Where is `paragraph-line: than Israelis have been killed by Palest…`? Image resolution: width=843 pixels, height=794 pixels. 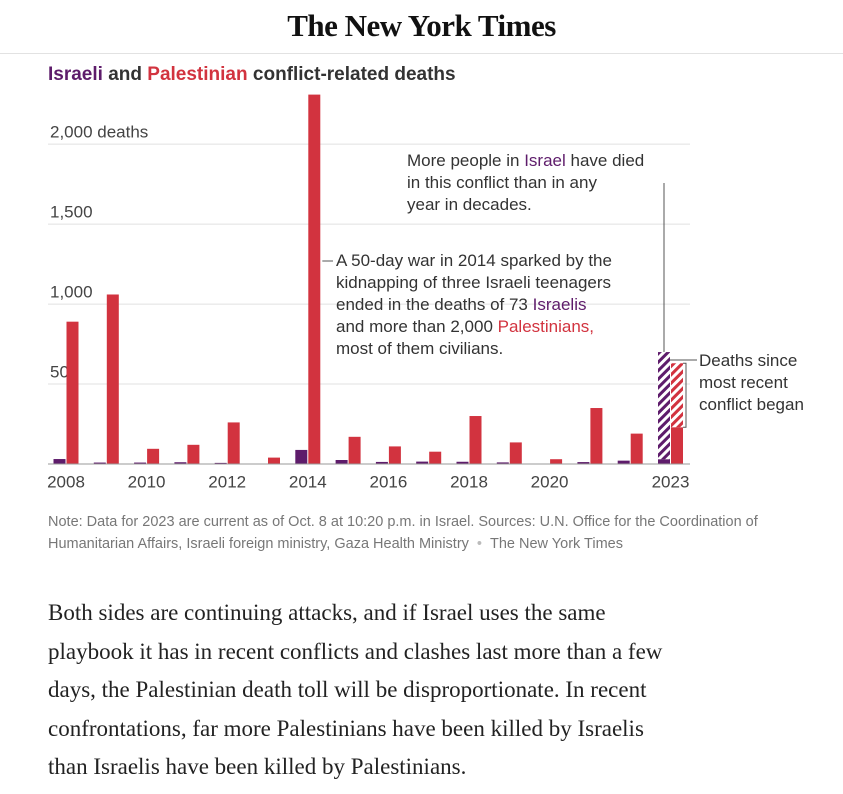
paragraph-line: than Israelis have been killed by Palest… is located at coordinates (257, 766).